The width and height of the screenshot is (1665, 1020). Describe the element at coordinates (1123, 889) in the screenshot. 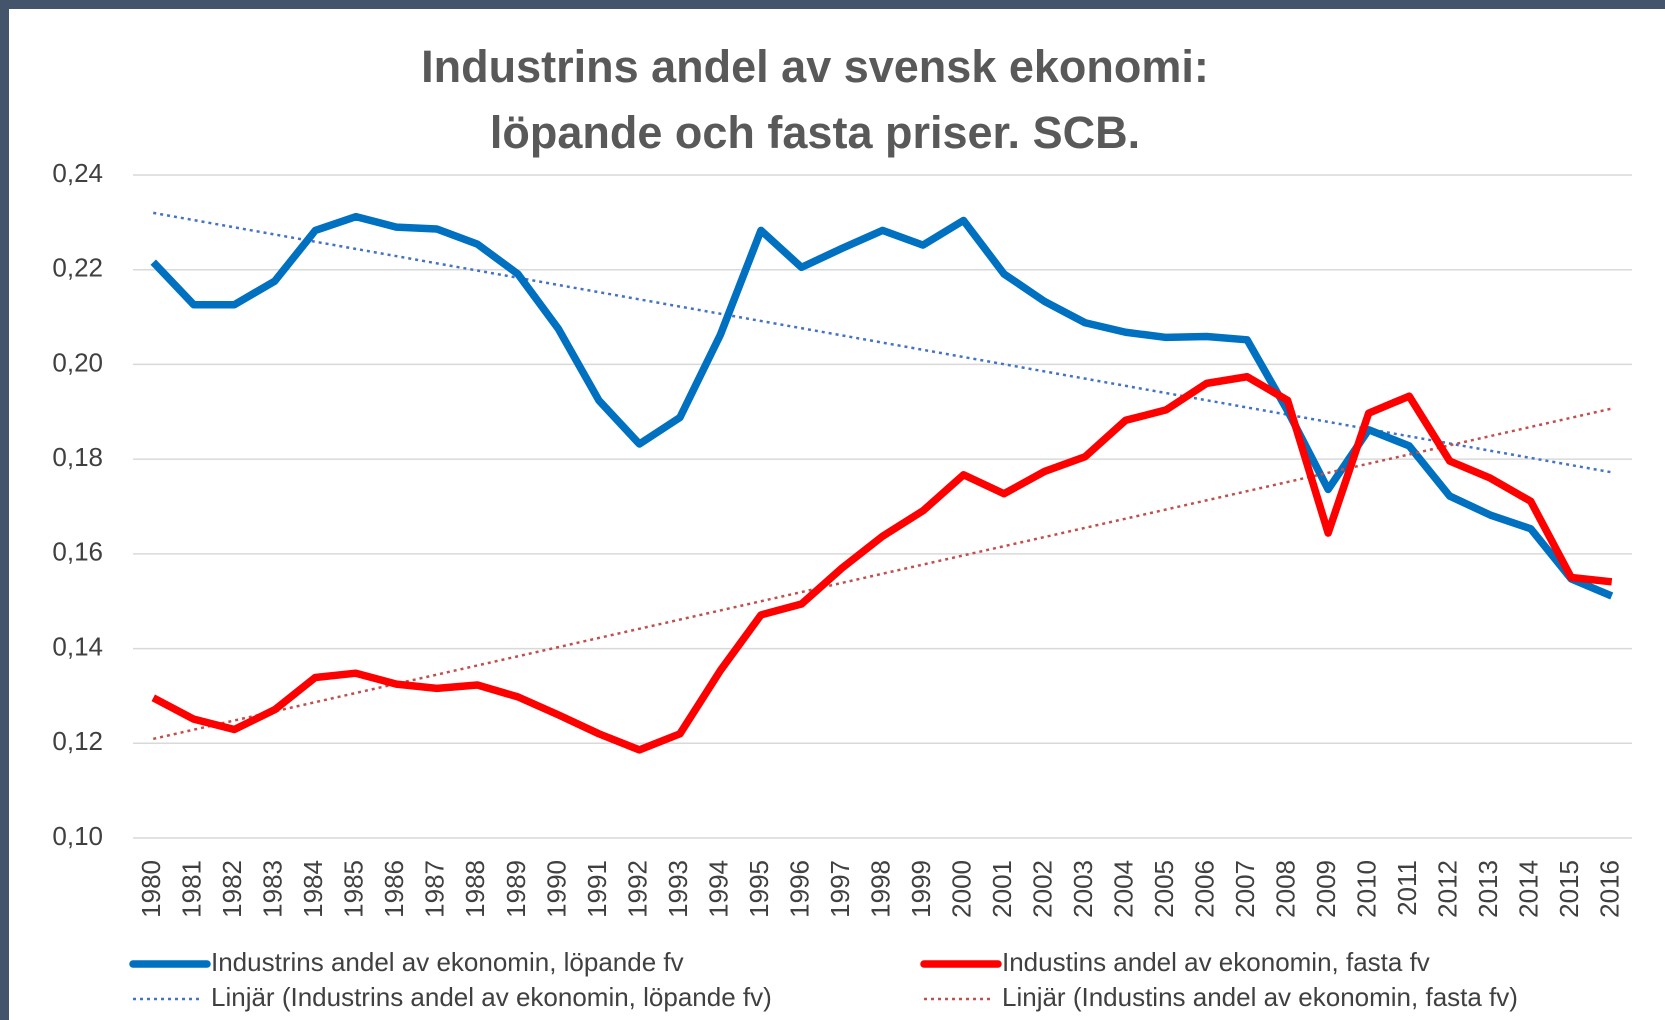

I see `x-tick-label: 2004` at that location.